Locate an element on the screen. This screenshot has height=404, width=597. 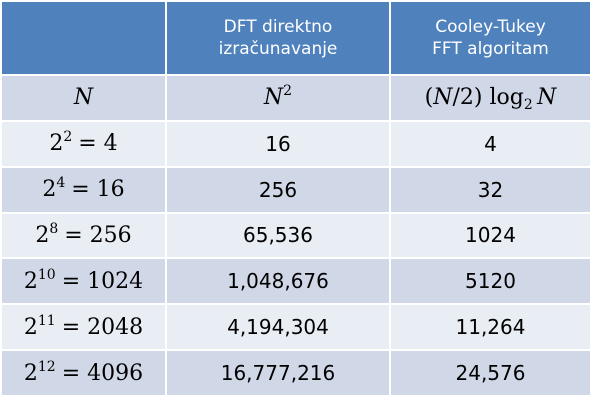
header-empty-cell is located at coordinates (83, 38).